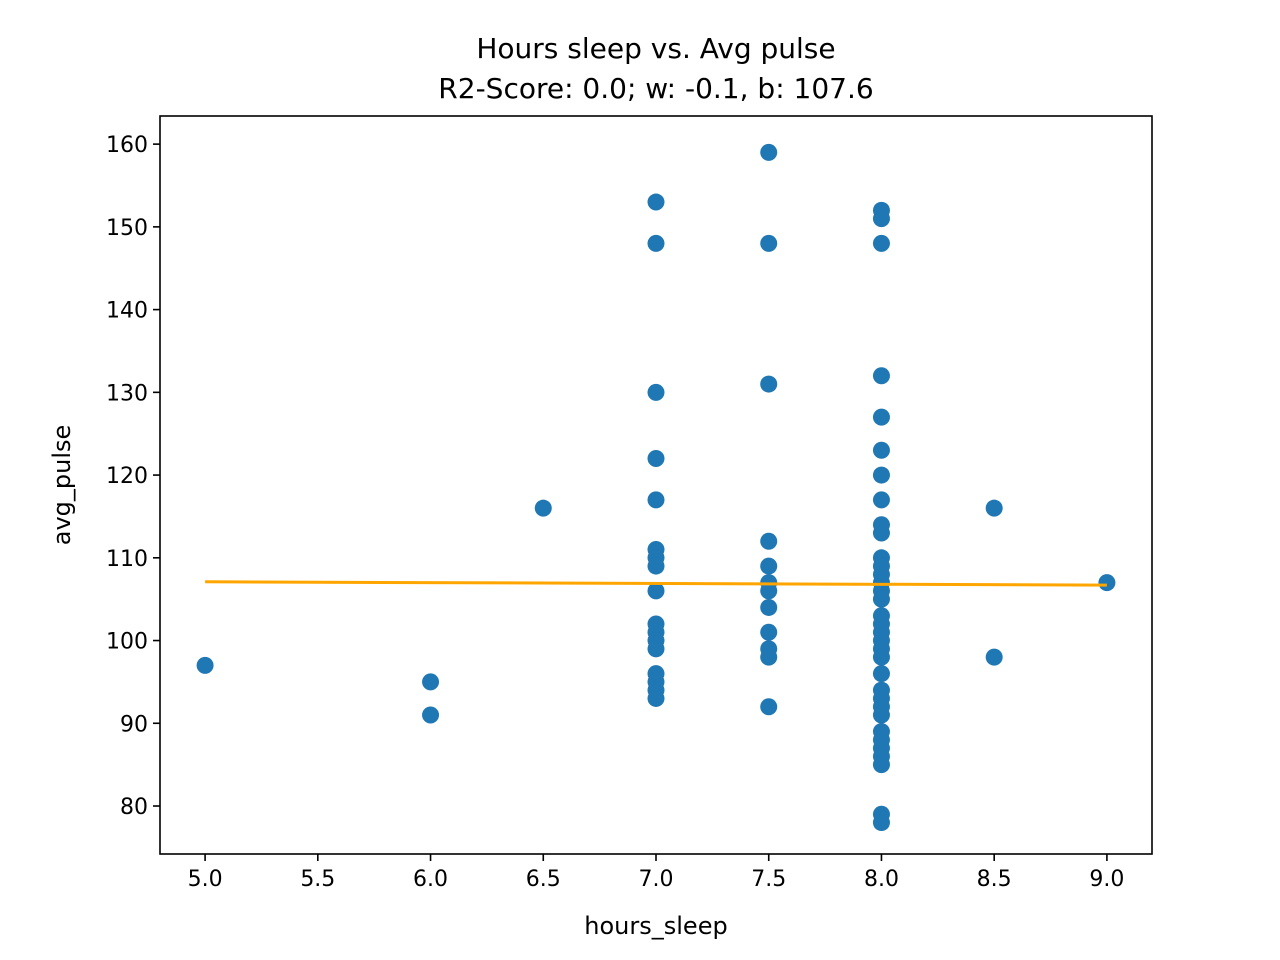  I want to click on x-tick-label: 7.5, so click(768, 879).